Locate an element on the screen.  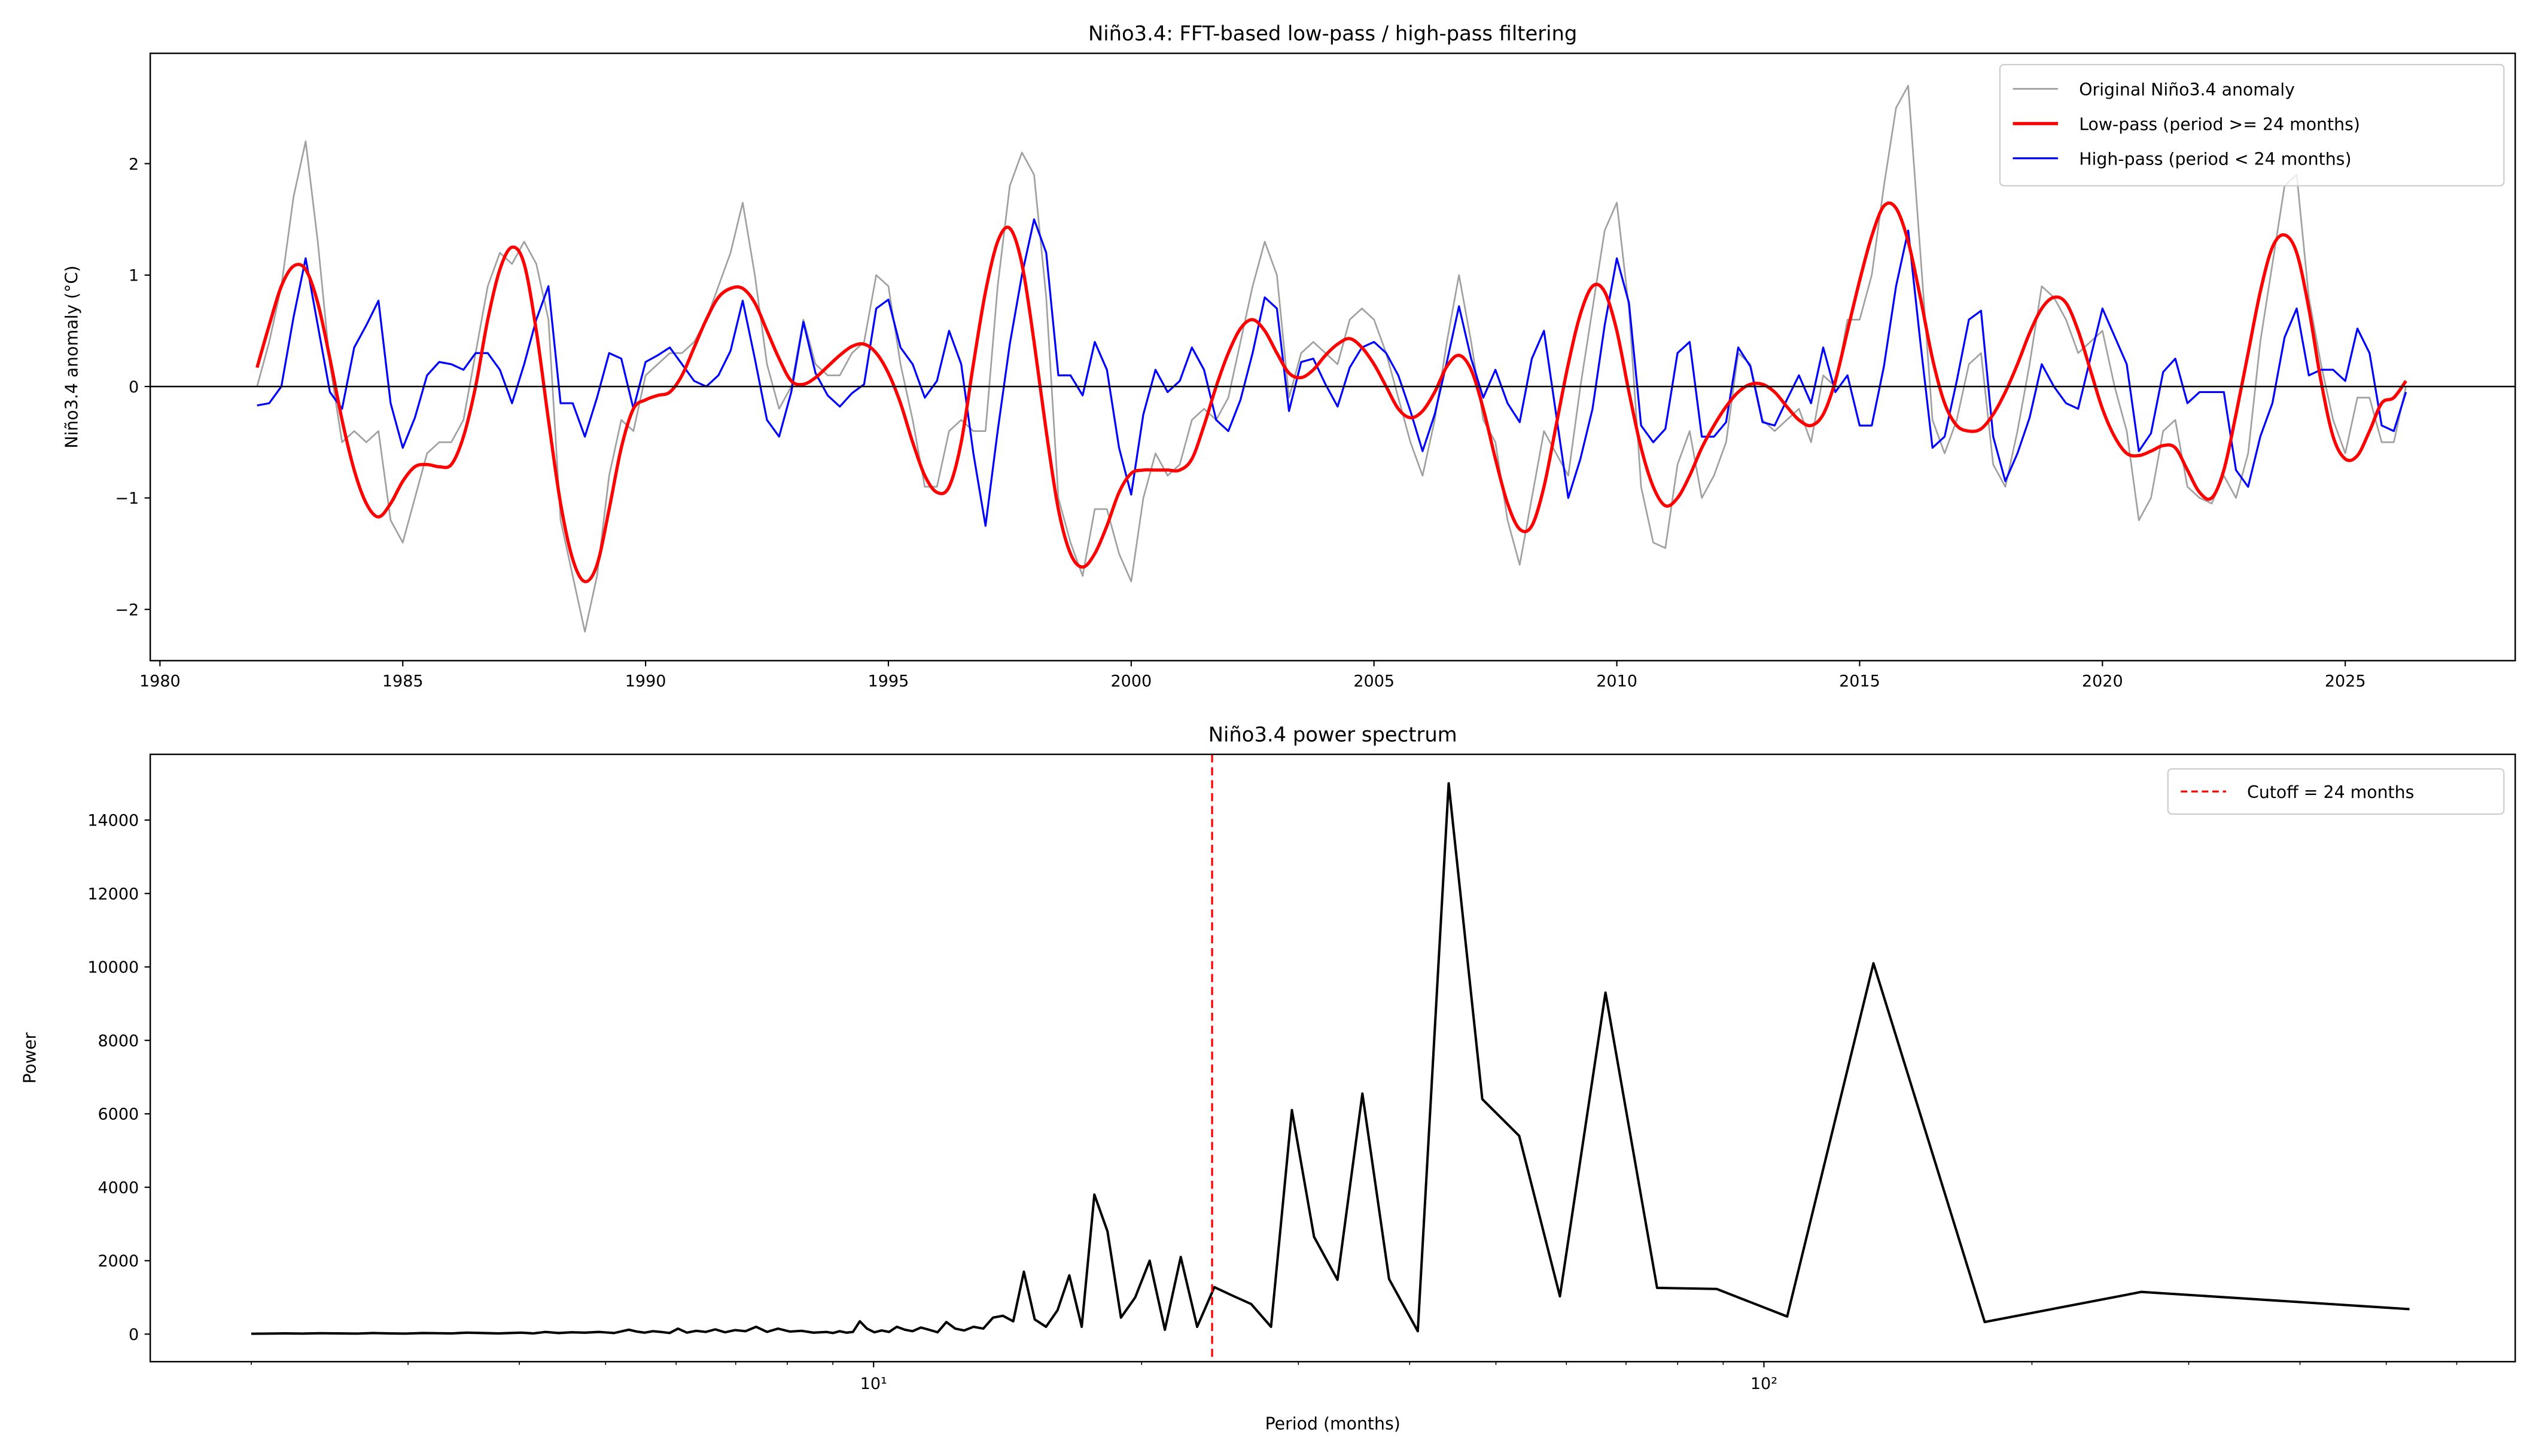
x-tick-label: 1985 is located at coordinates (403, 681).